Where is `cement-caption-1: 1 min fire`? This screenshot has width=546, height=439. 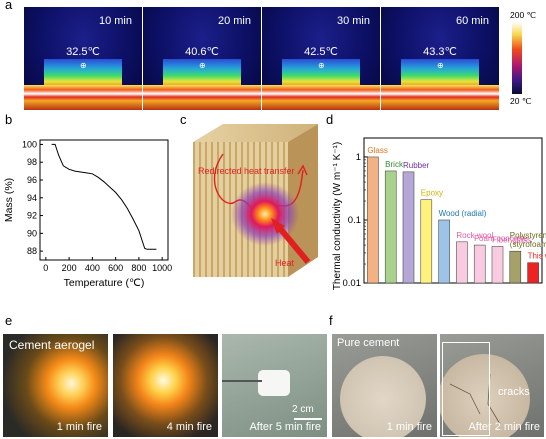 cement-caption-1: 1 min fire is located at coordinates (409, 427).